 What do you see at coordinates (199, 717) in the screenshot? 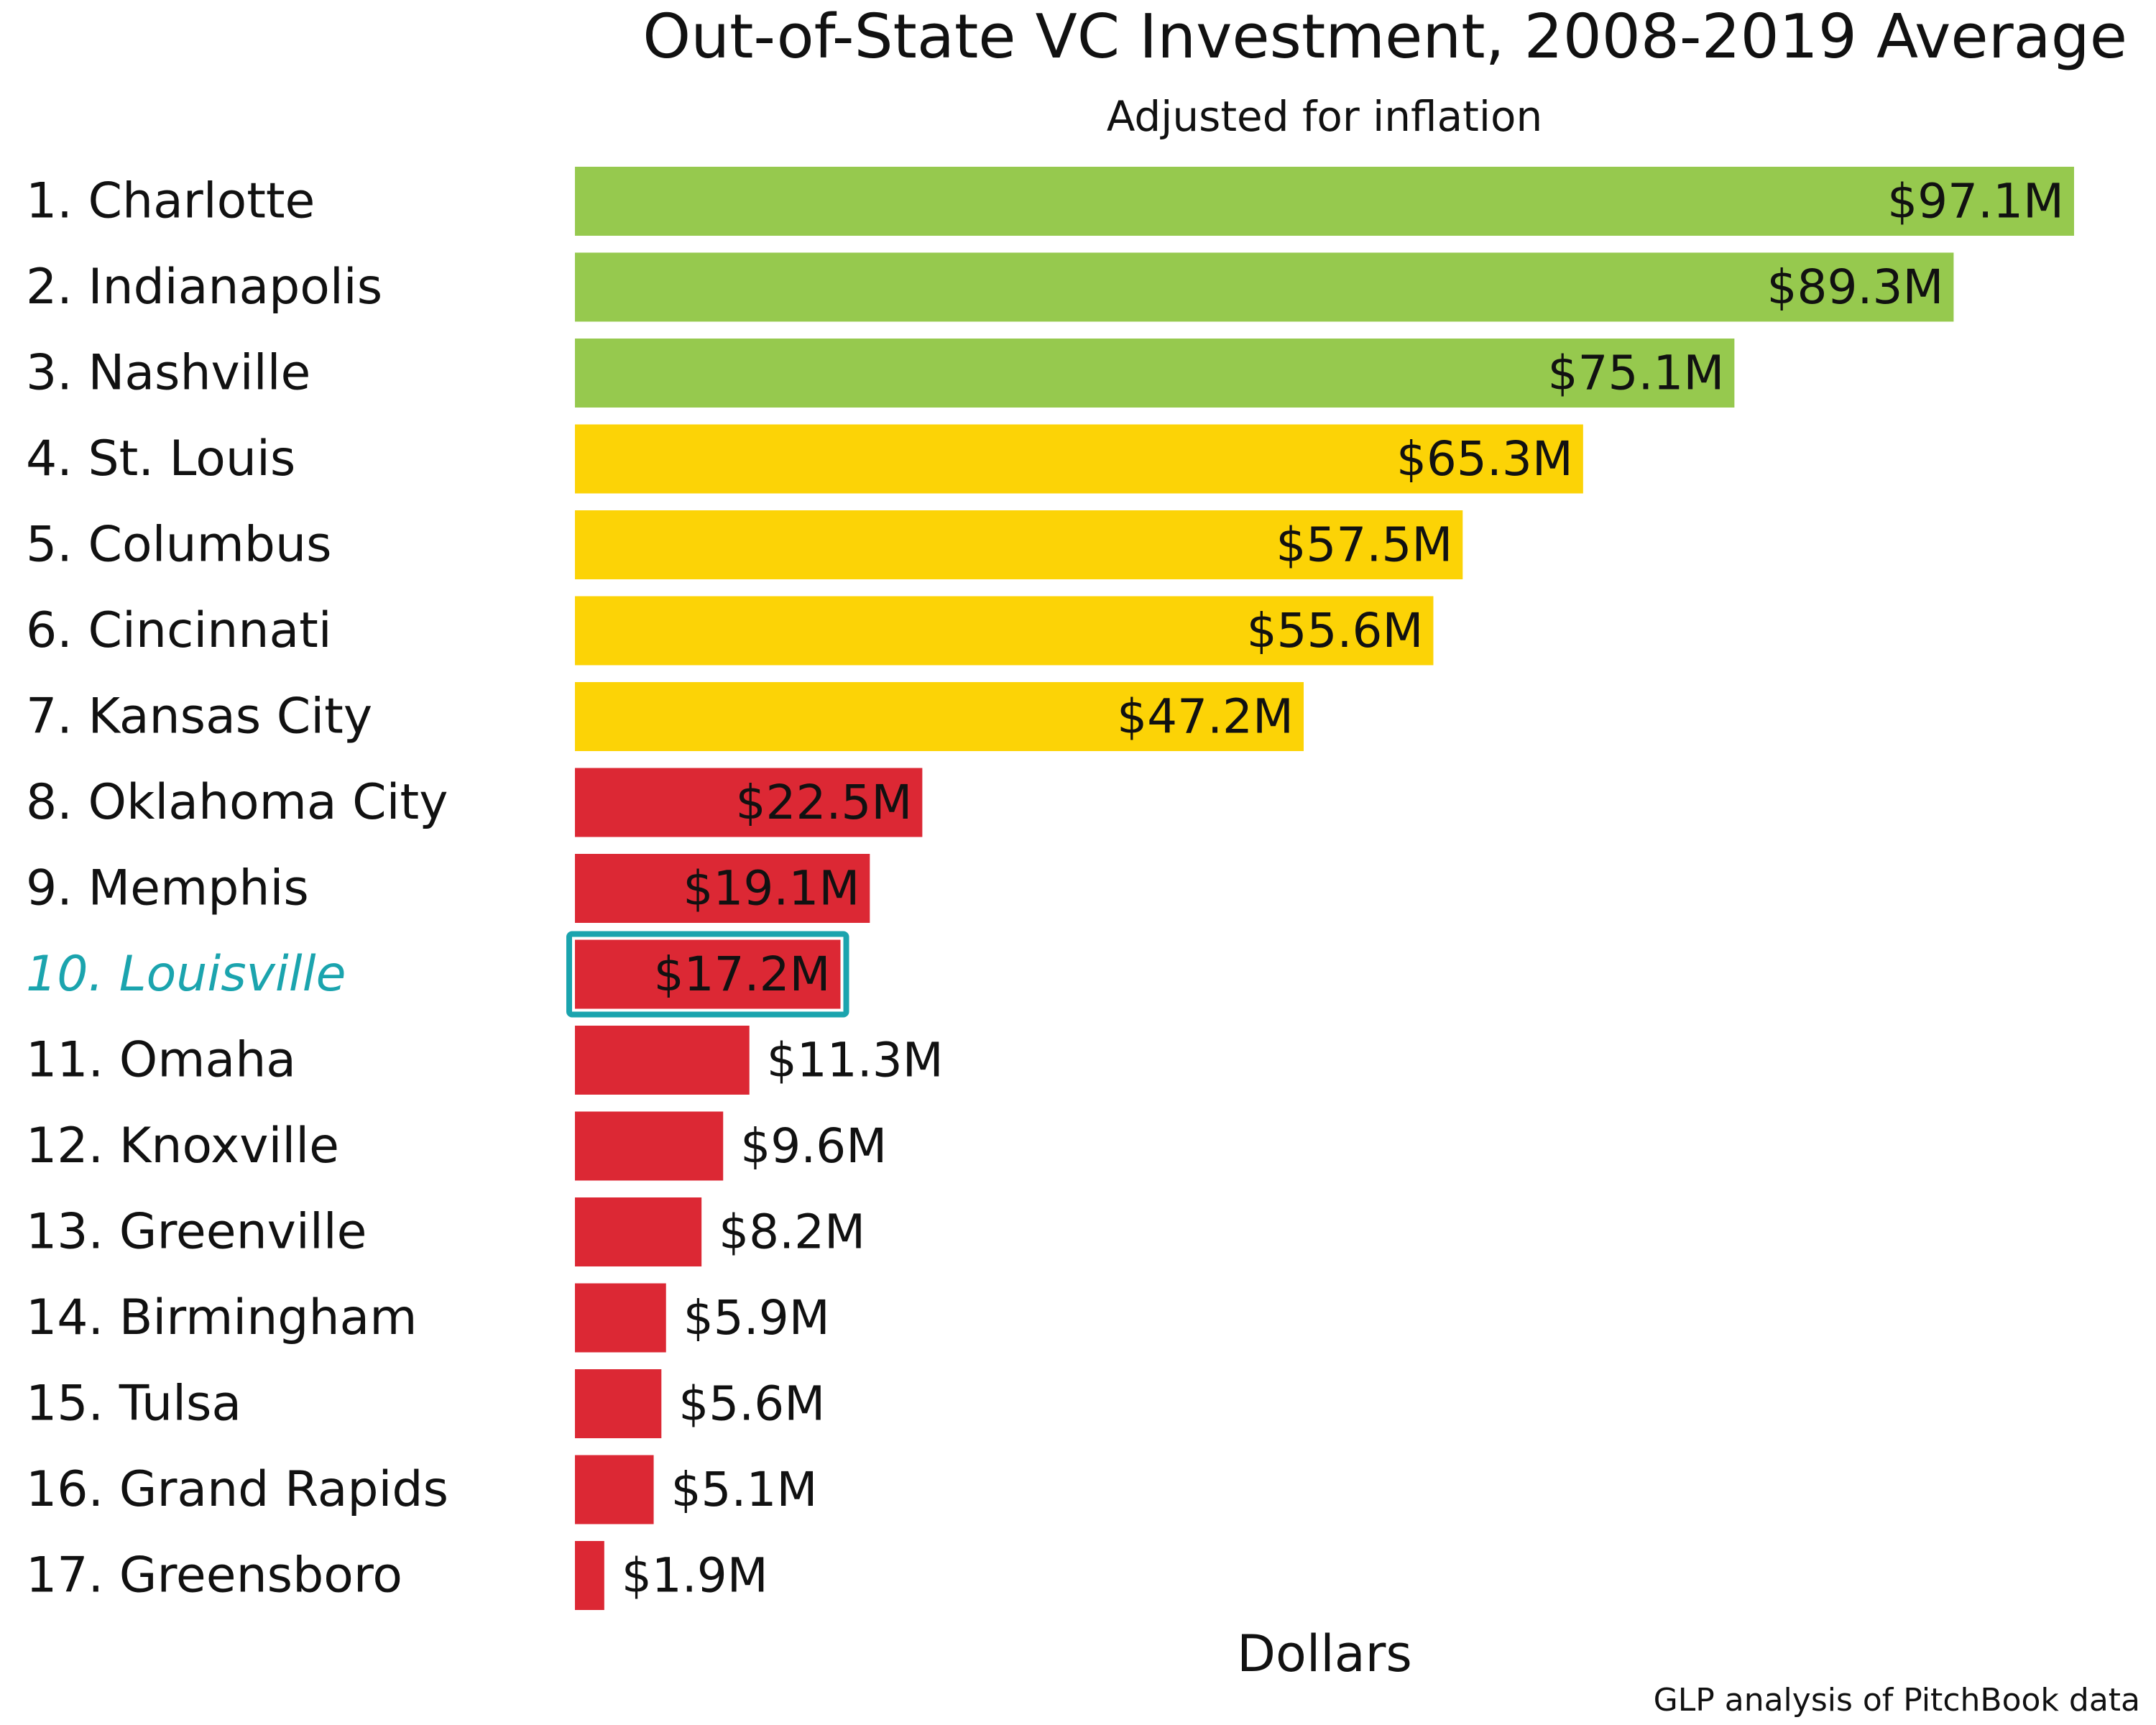
I see `category-label-kansas-city: 7. Kansas City` at bounding box center [199, 717].